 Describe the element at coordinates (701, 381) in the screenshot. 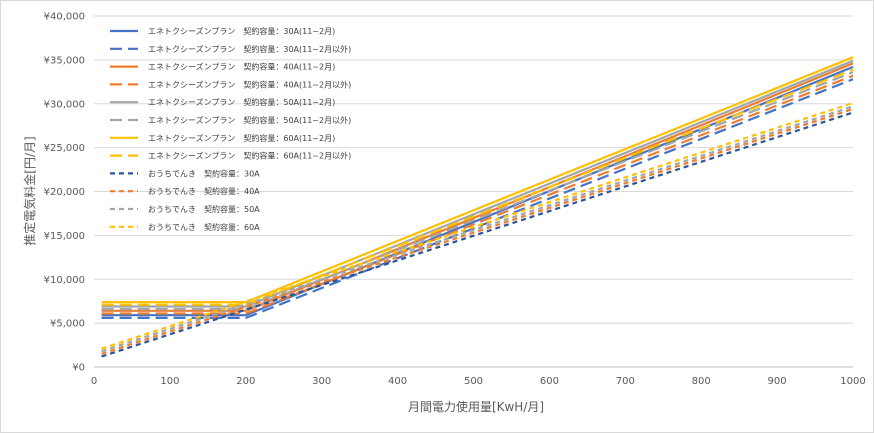

I see `x-tick-label: 800` at that location.